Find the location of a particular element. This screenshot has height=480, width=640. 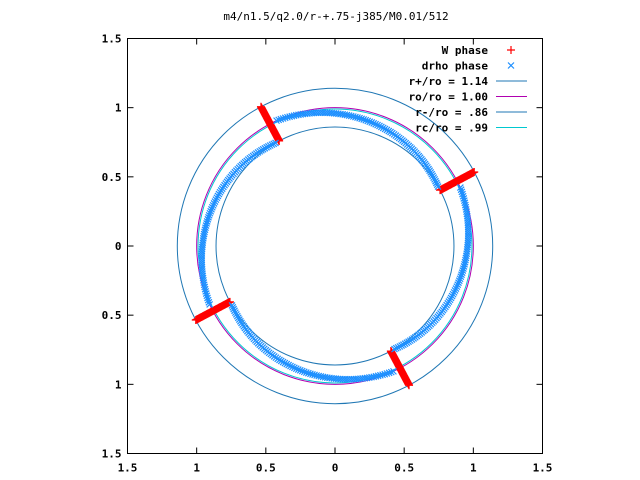

y-tick-label: 1 is located at coordinates (118, 108).